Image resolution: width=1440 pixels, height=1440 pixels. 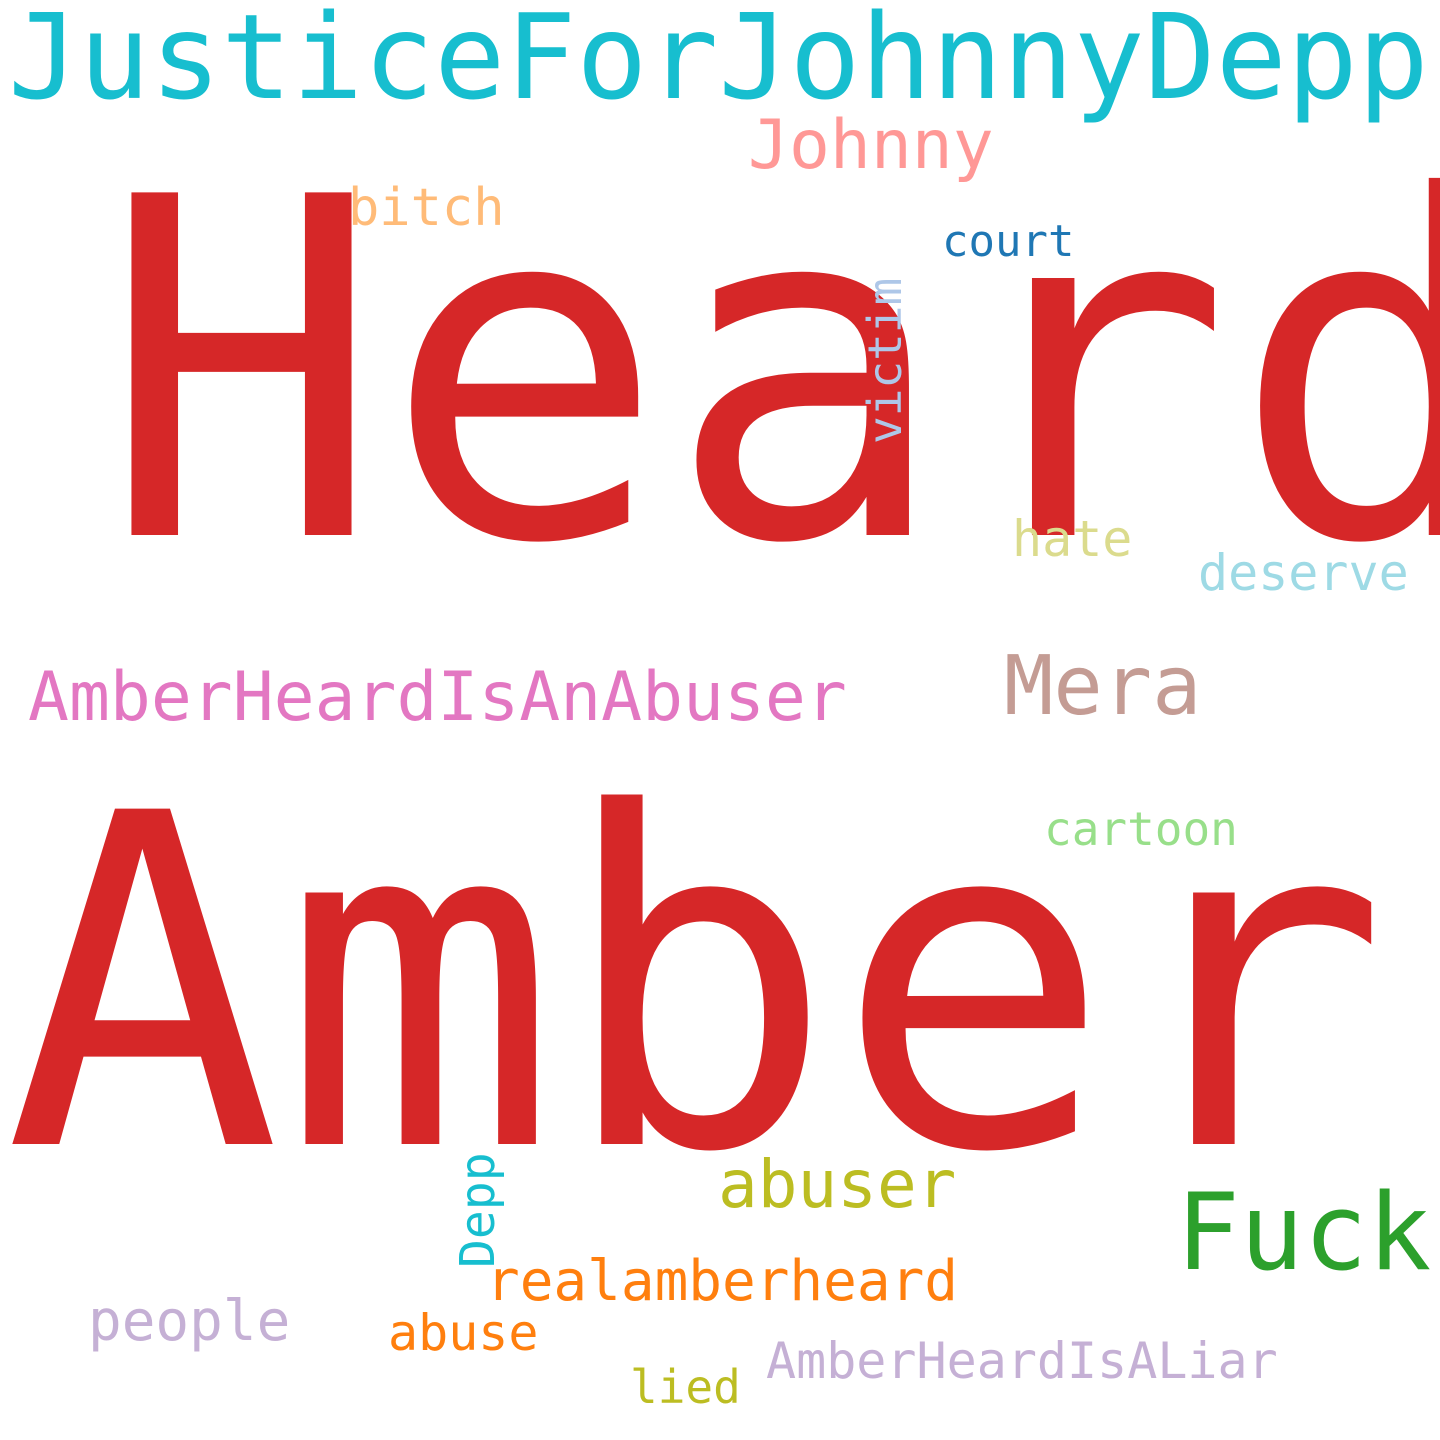 I want to click on word-mera: Mera, so click(x=1103, y=686).